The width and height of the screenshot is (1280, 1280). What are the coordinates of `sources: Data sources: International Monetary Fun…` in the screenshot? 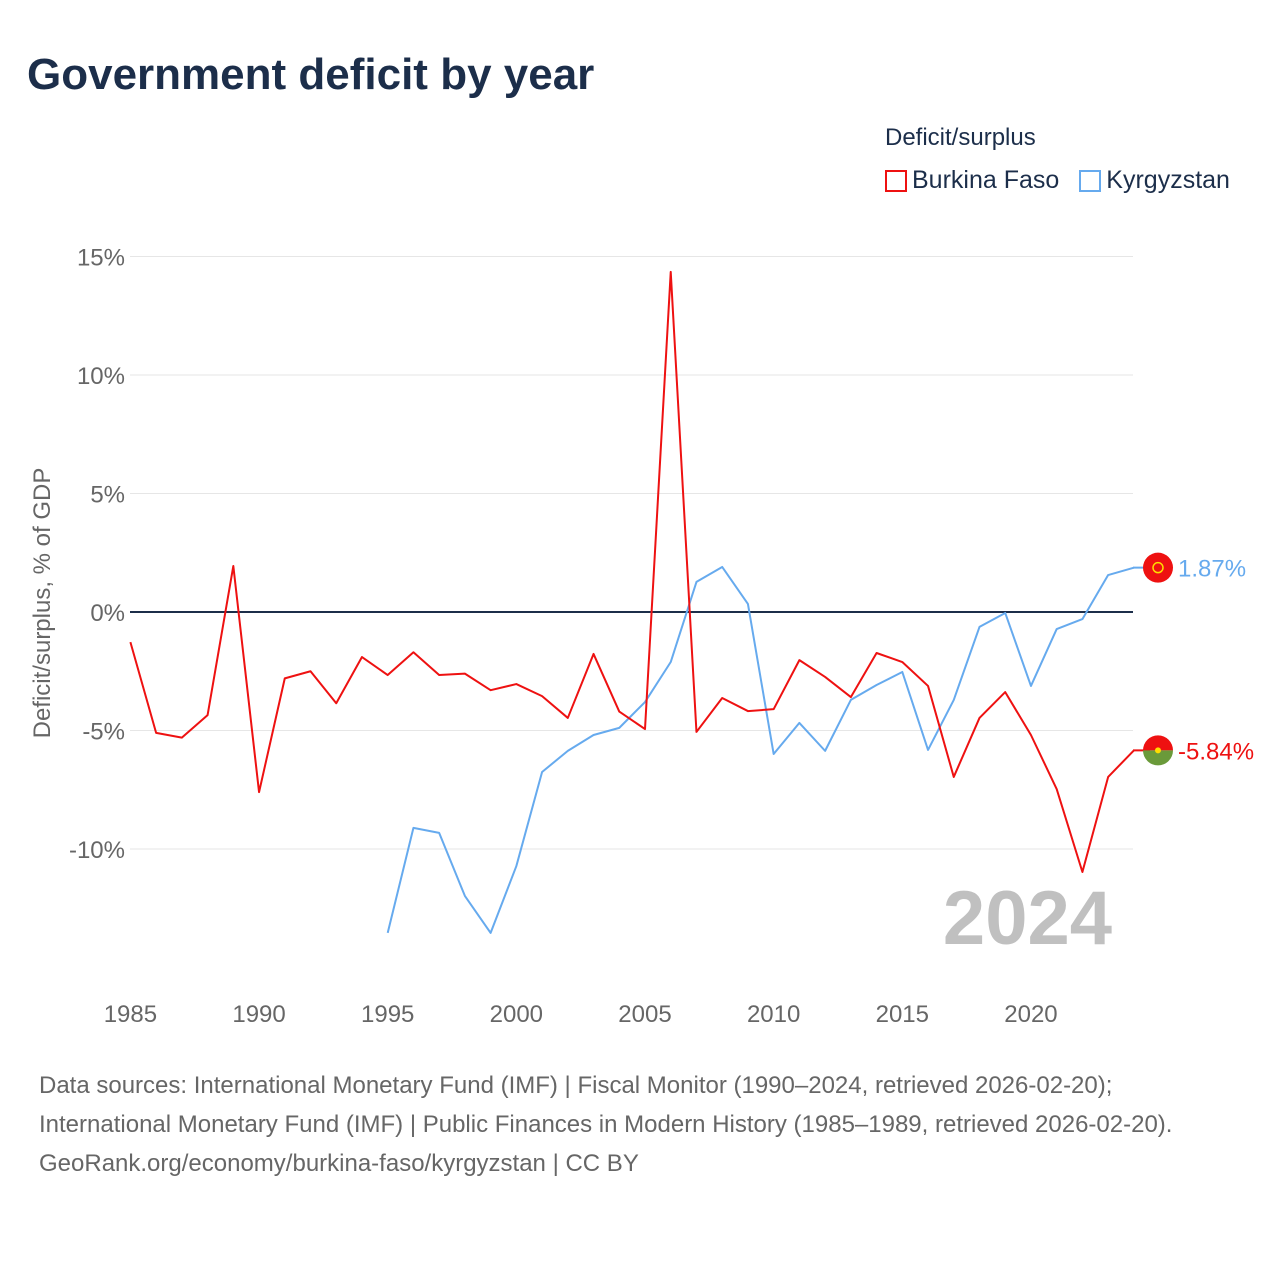 It's located at (639, 1124).